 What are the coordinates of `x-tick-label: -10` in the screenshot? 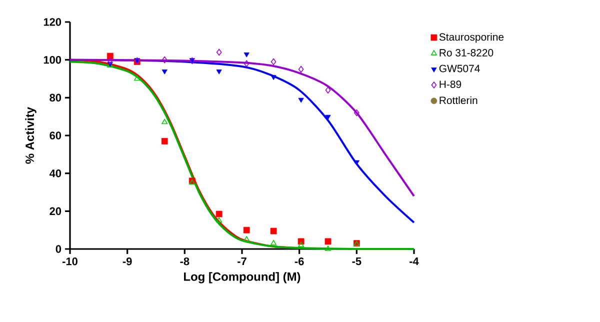 It's located at (70, 262).